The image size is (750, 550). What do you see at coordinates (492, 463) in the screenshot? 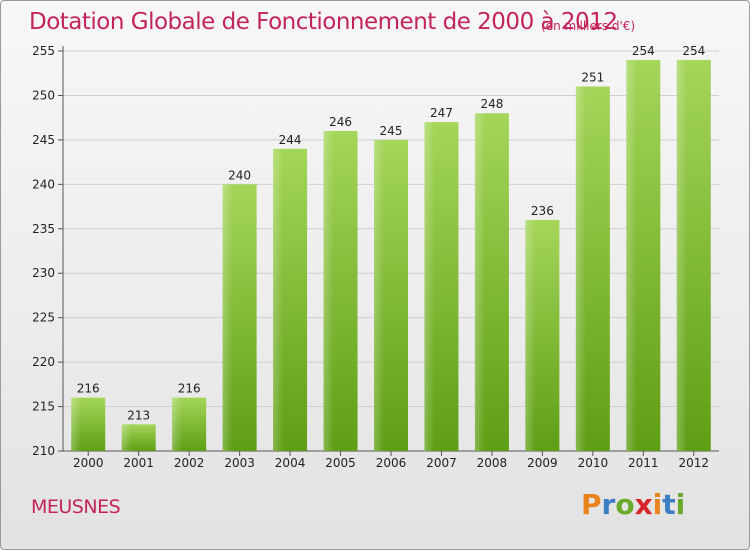
I see `x-tick-label: 2008` at bounding box center [492, 463].